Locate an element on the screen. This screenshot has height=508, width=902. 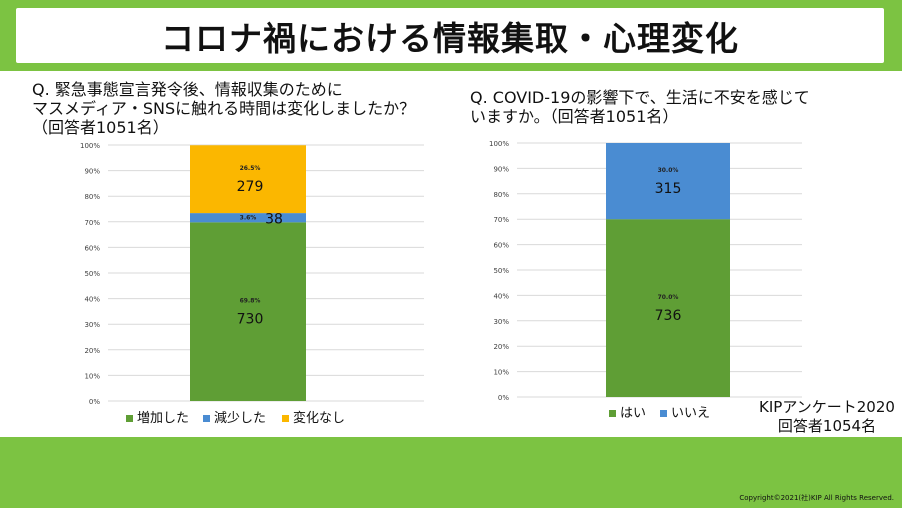
title-banner: コロナ禍における情報集取・心理変化 is located at coordinates (451, 35).